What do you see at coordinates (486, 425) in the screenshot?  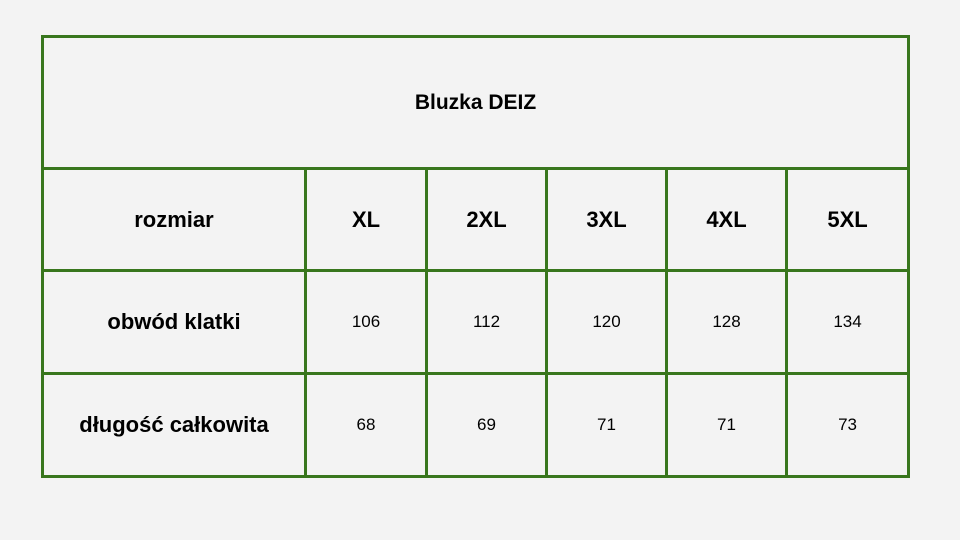 I see `table-cell: 69` at bounding box center [486, 425].